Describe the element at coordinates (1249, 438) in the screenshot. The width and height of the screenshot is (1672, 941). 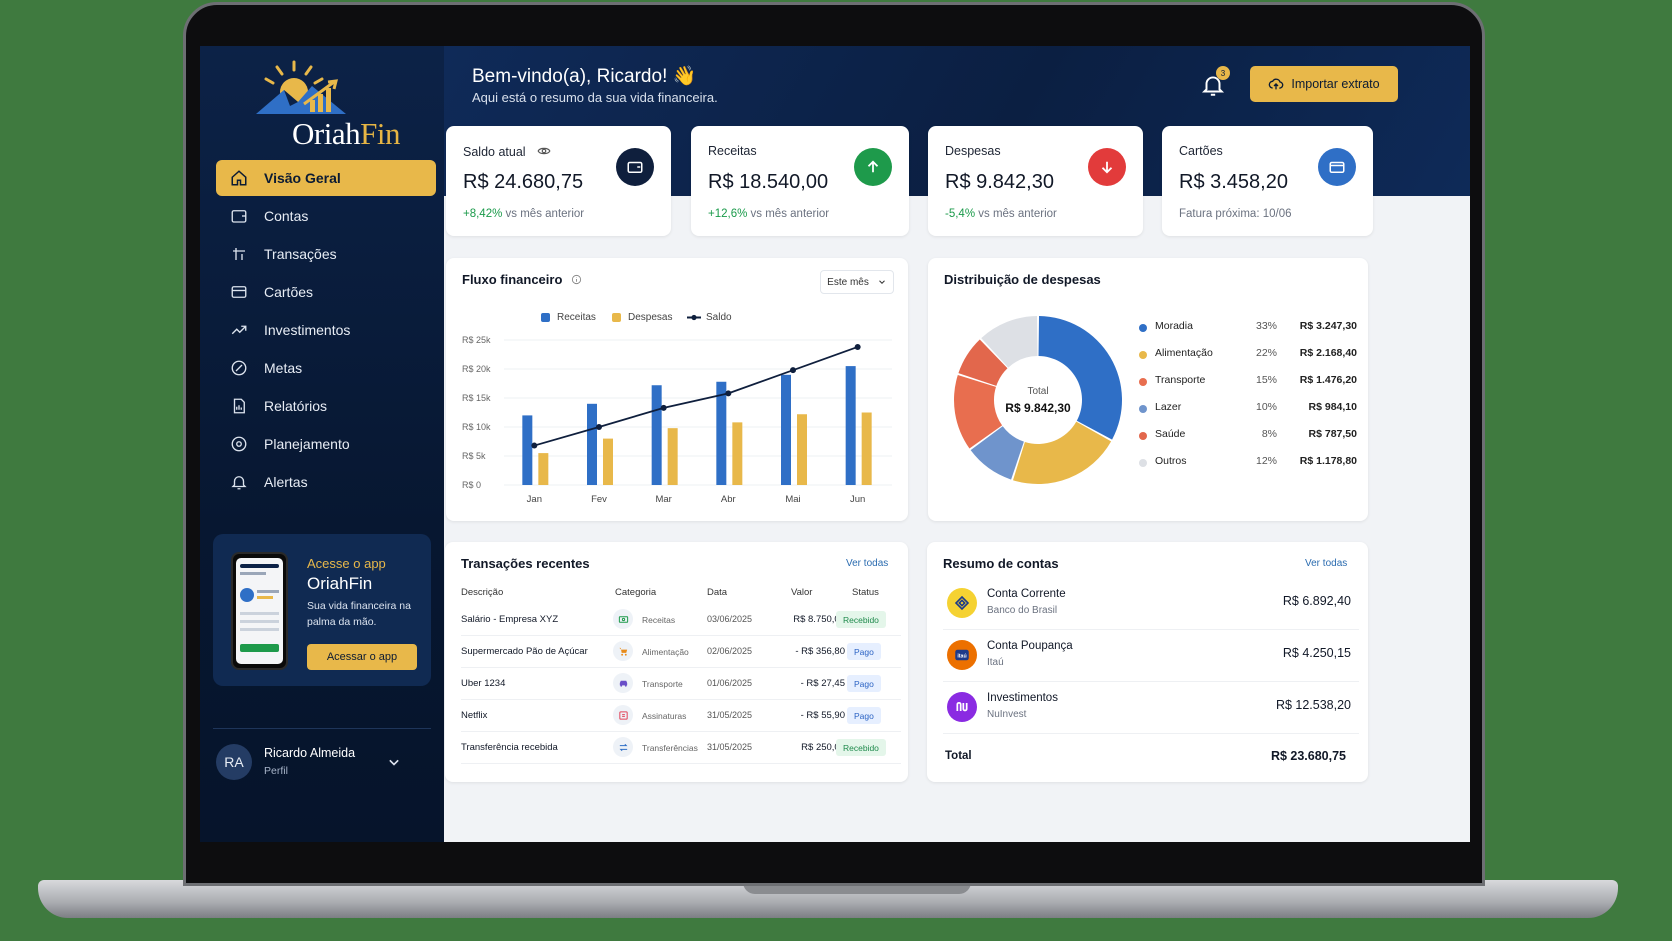
I see `legend-item: Saúde 8% R$ 787,50` at that location.